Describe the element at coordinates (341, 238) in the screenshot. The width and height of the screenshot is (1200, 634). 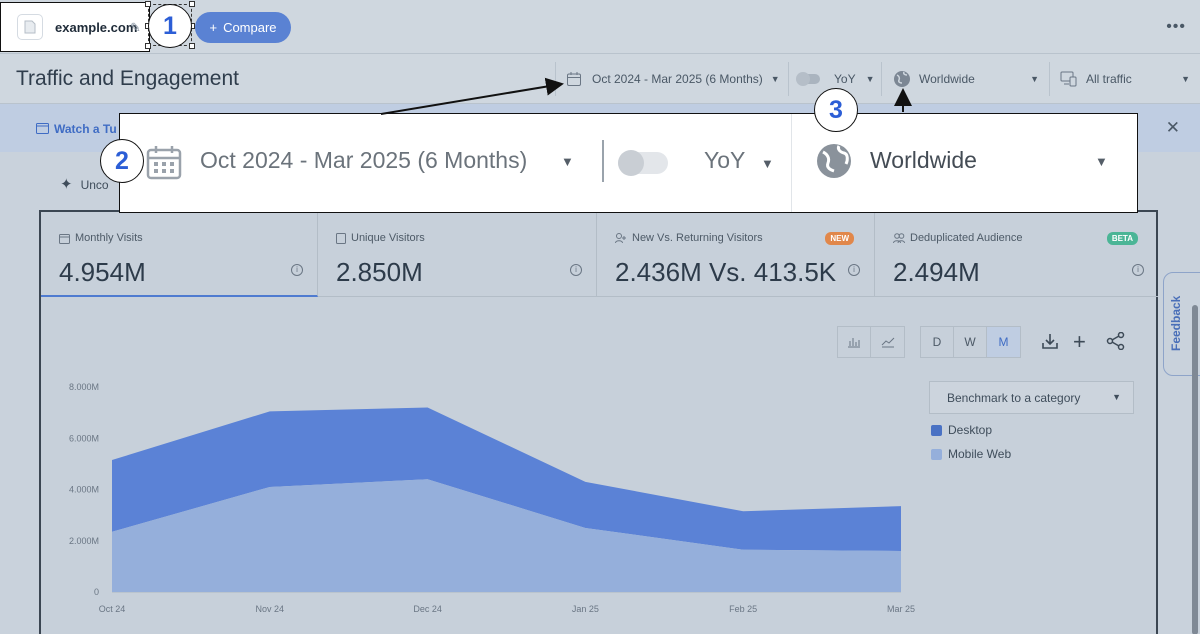
I see `document-icon` at that location.